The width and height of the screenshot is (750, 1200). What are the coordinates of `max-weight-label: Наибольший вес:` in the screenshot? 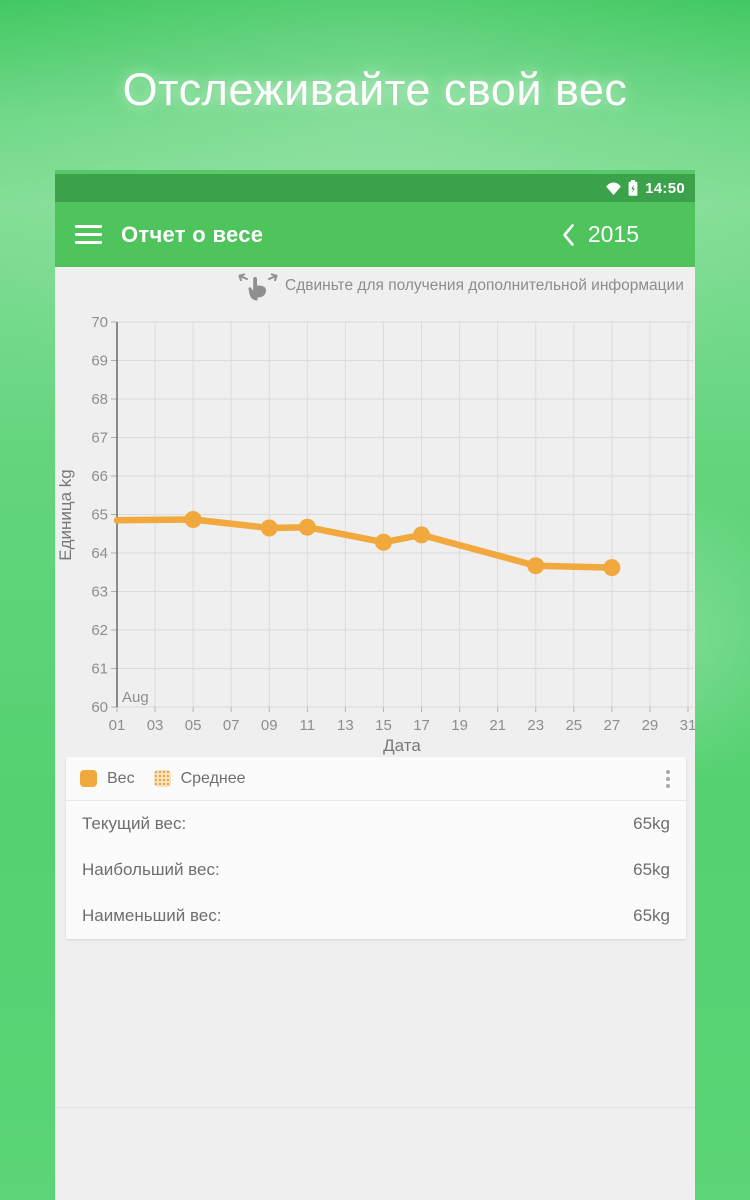 It's located at (151, 869).